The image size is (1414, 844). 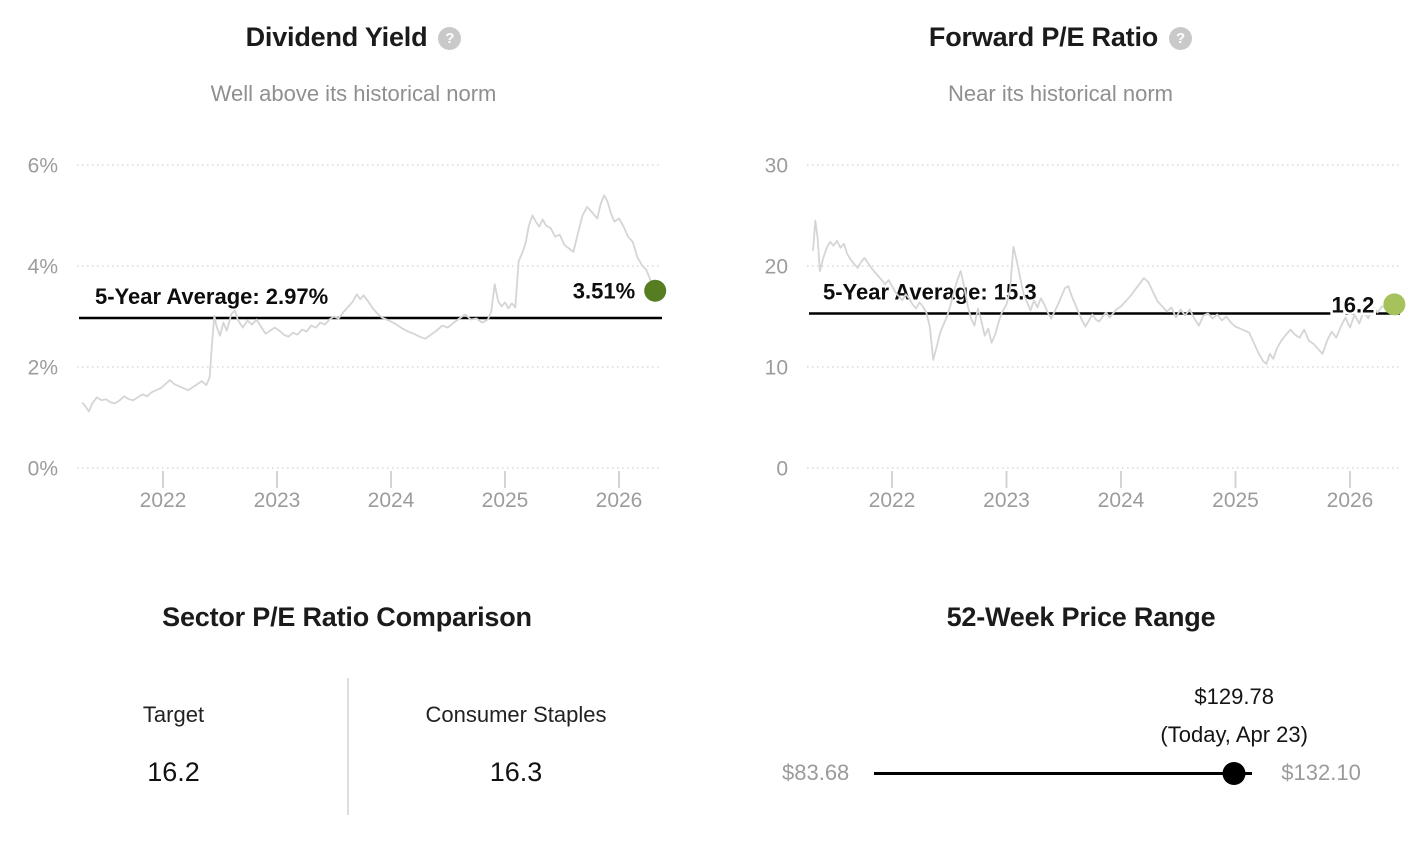 What do you see at coordinates (1060, 93) in the screenshot?
I see `forward-pe-subtitle: Near its historical norm` at bounding box center [1060, 93].